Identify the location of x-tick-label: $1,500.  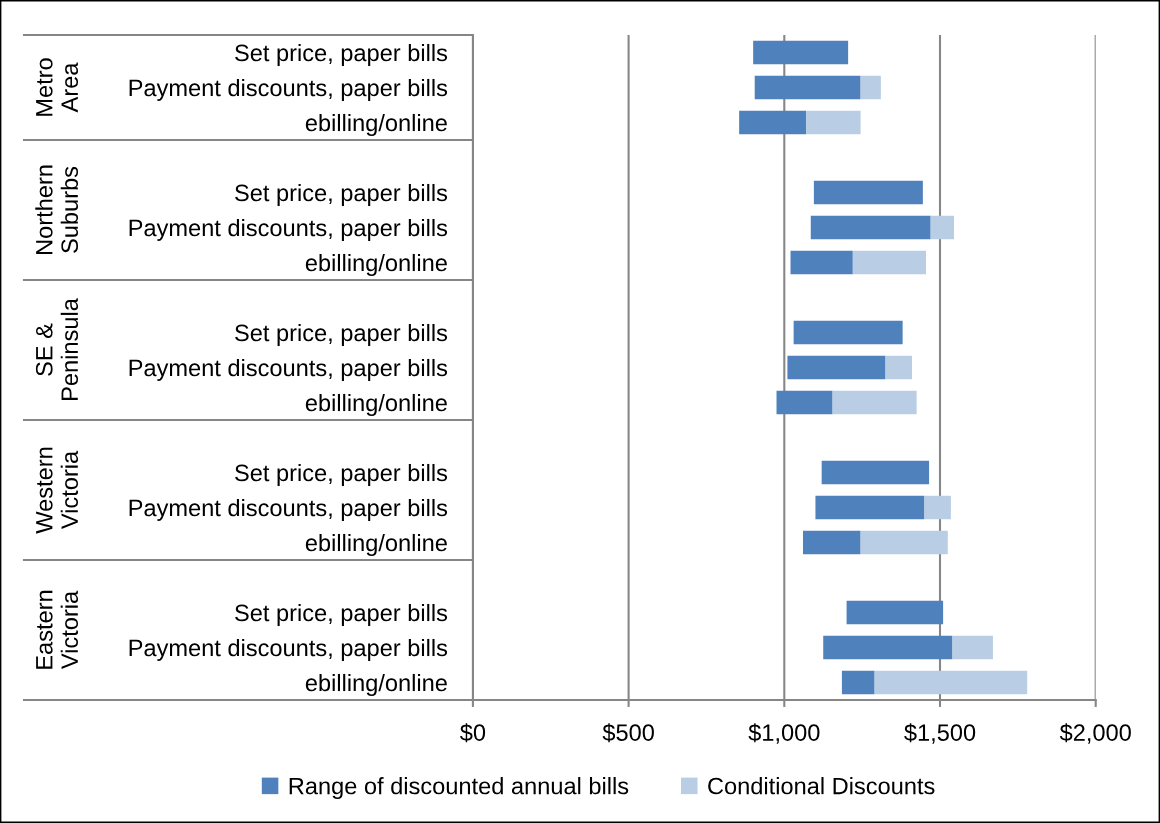
(940, 733).